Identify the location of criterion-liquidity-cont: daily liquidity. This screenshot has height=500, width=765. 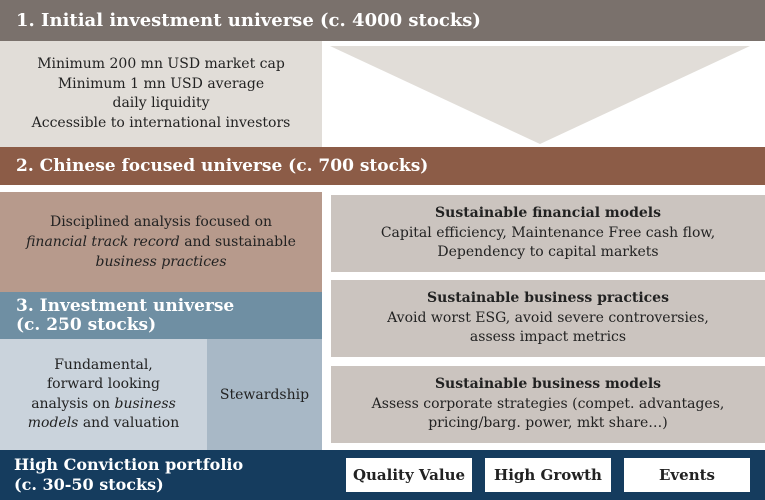
(161, 103).